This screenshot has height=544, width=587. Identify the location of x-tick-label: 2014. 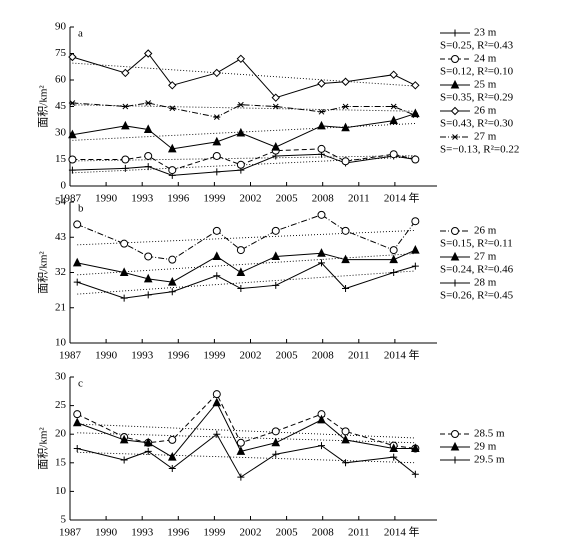
(395, 199).